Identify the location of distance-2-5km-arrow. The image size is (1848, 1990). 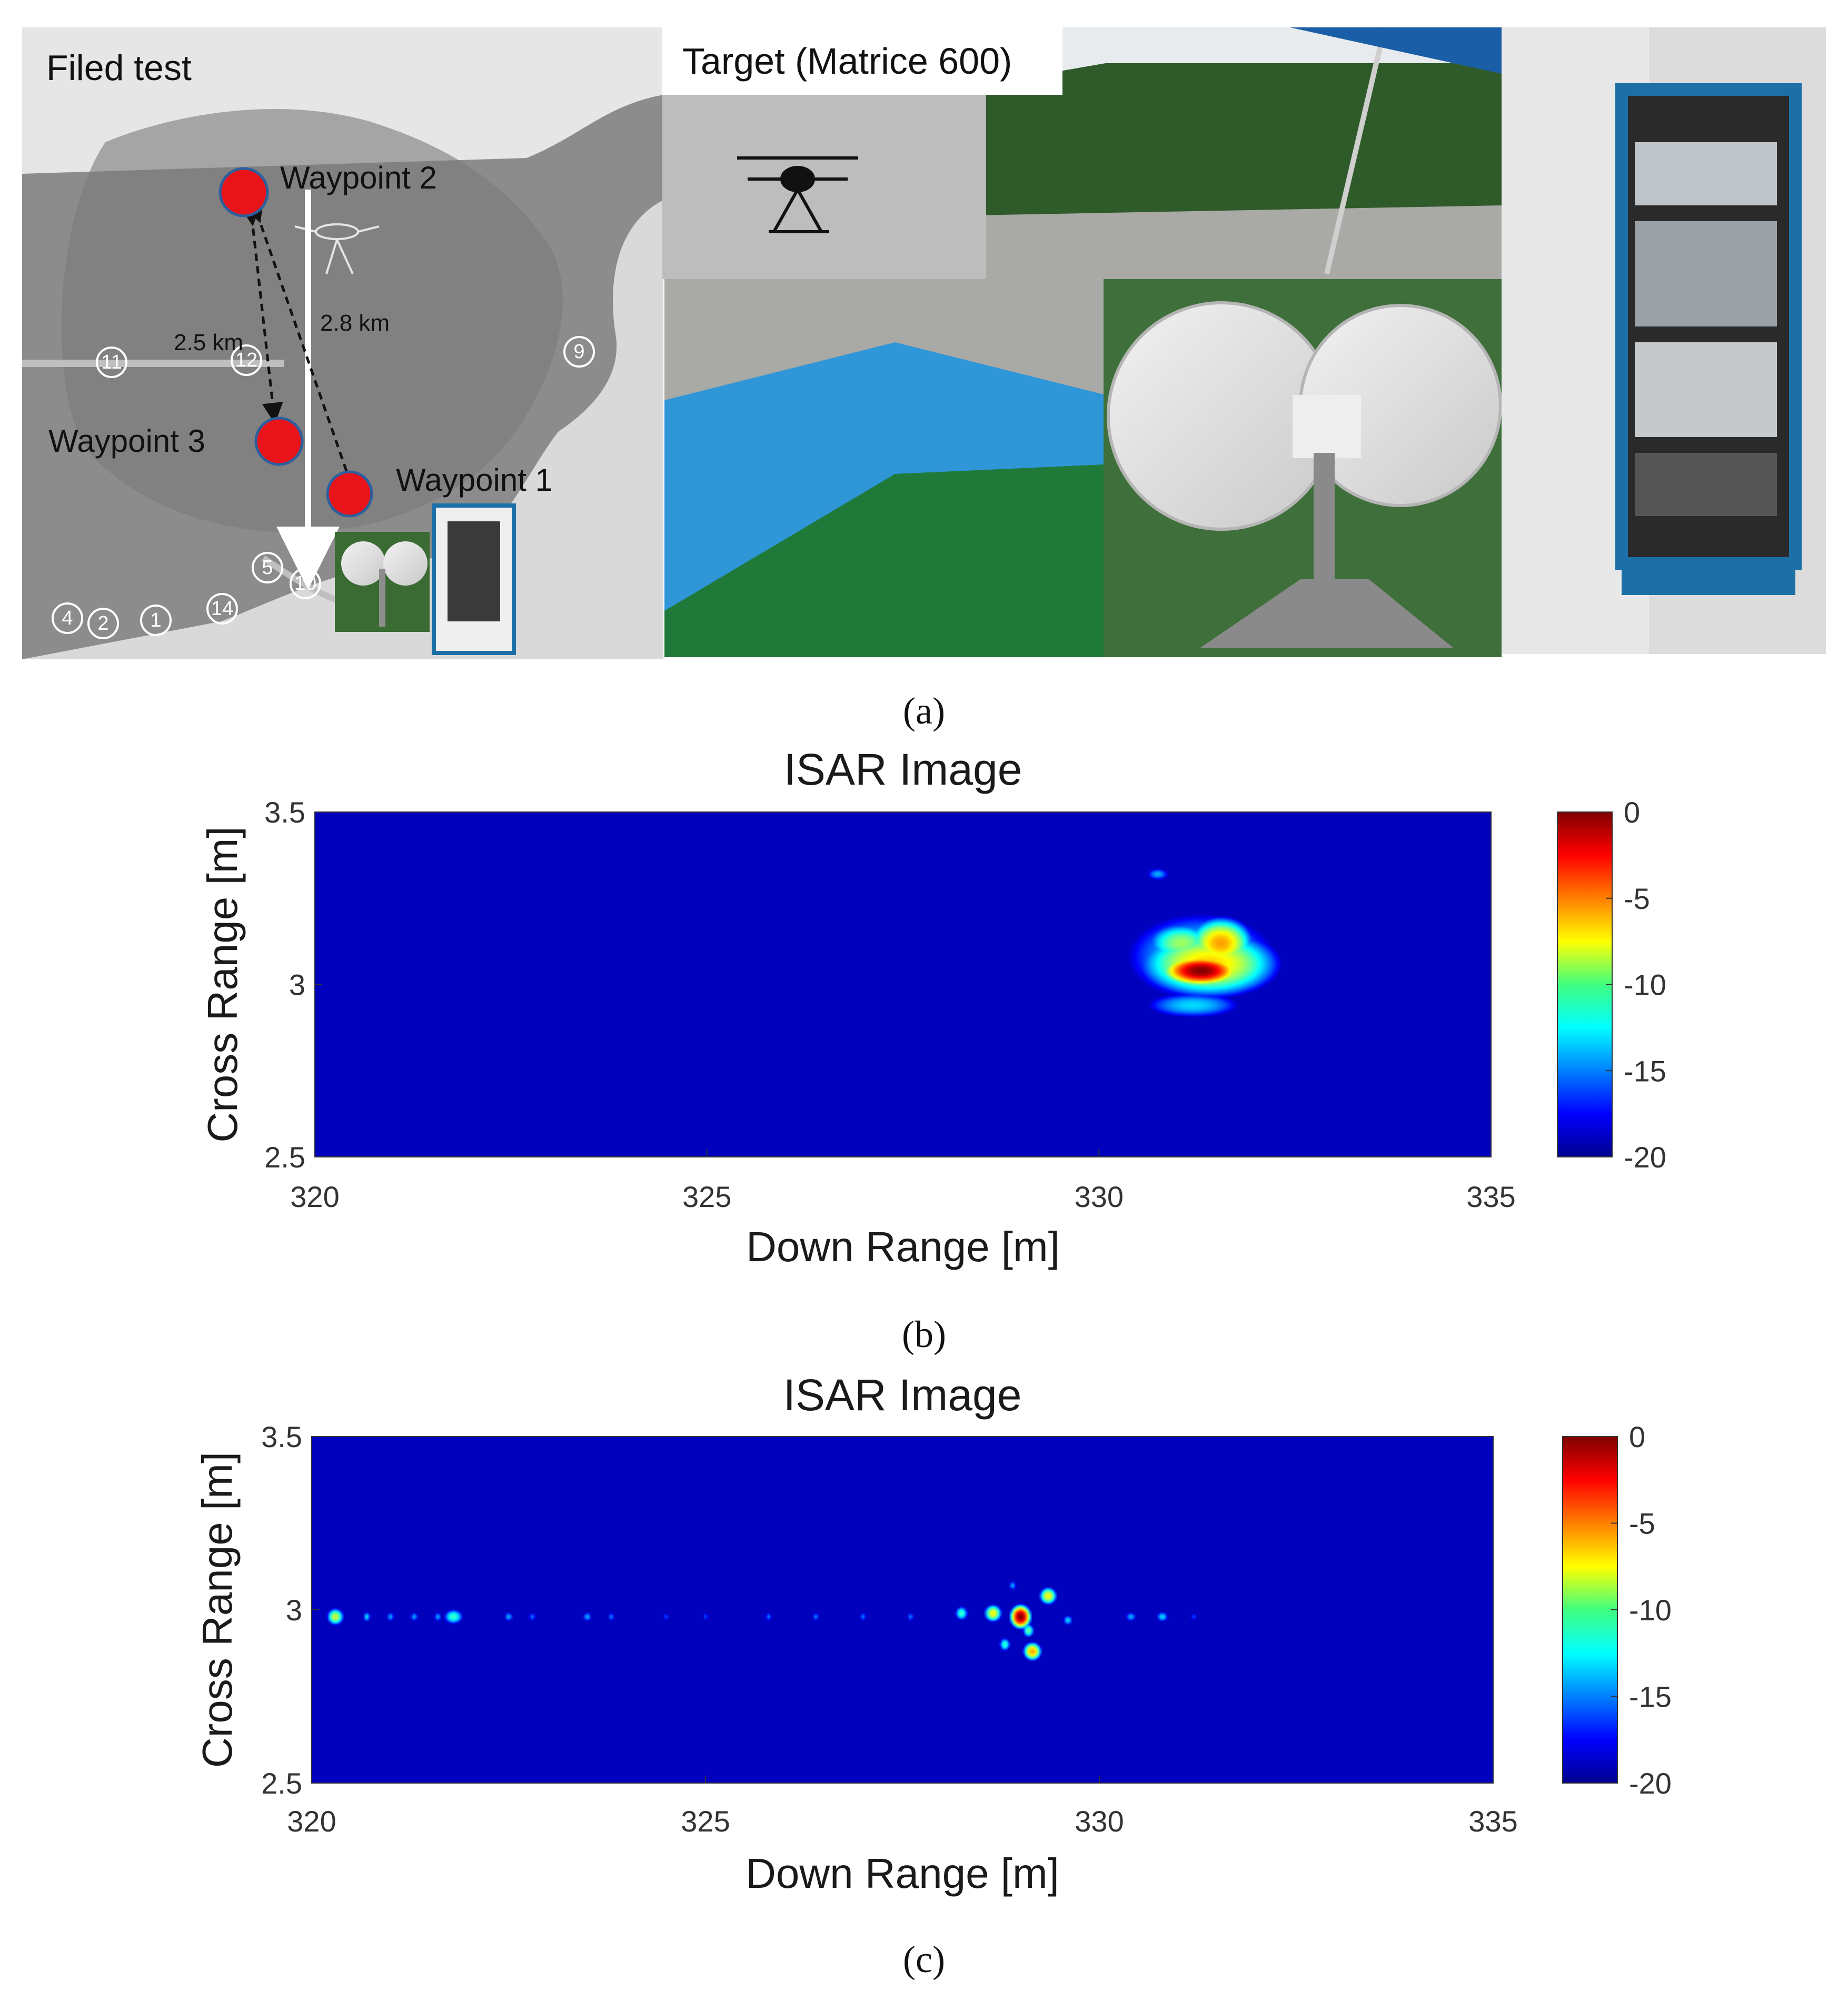
(261, 314).